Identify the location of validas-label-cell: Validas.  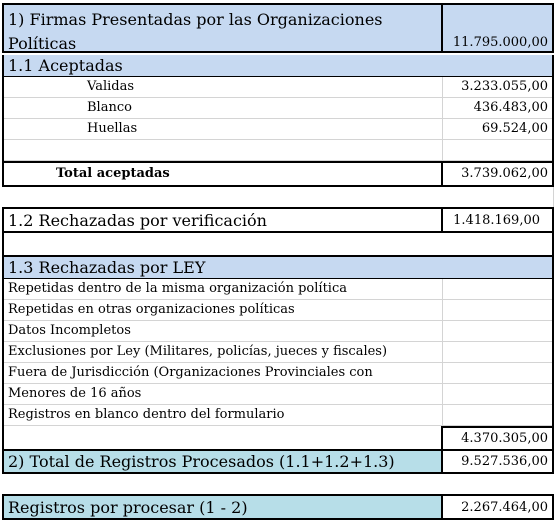
(223, 87).